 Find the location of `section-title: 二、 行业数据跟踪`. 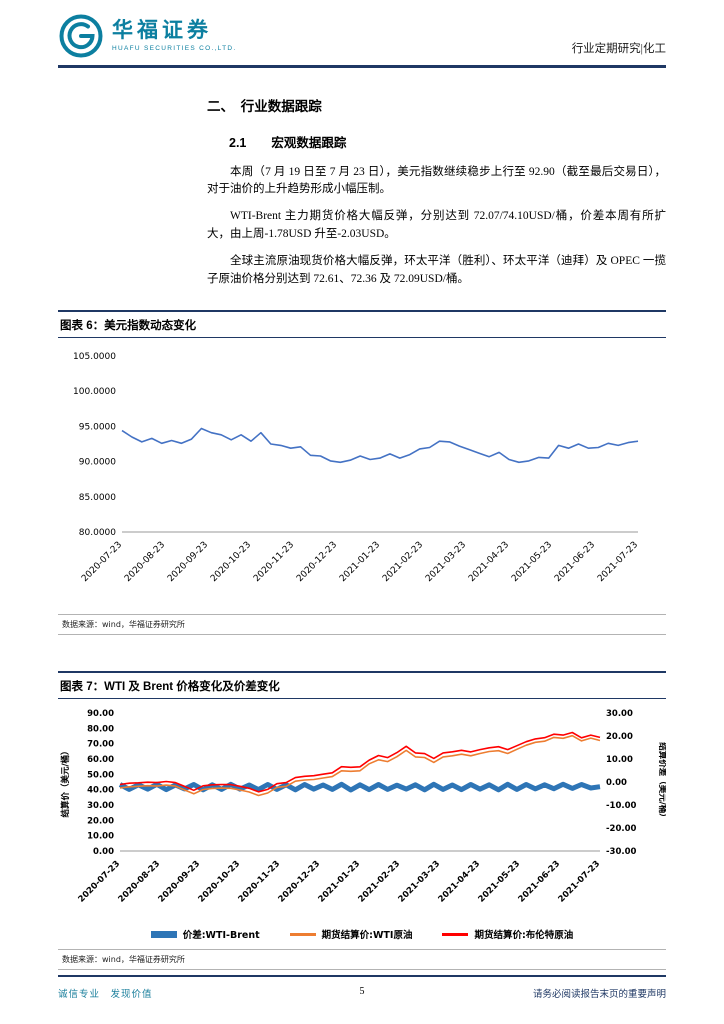

section-title: 二、 行业数据跟踪 is located at coordinates (264, 106).